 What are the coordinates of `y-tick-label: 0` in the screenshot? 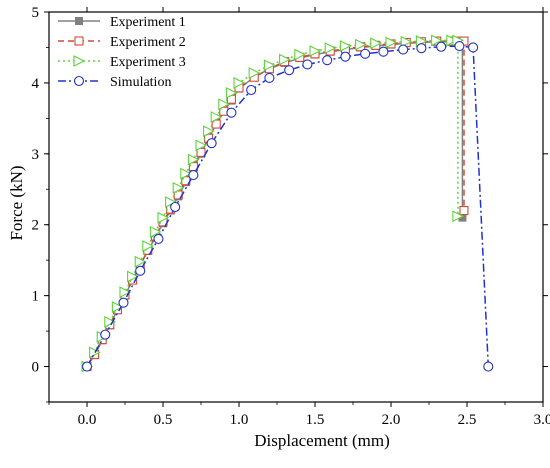 It's located at (36, 368).